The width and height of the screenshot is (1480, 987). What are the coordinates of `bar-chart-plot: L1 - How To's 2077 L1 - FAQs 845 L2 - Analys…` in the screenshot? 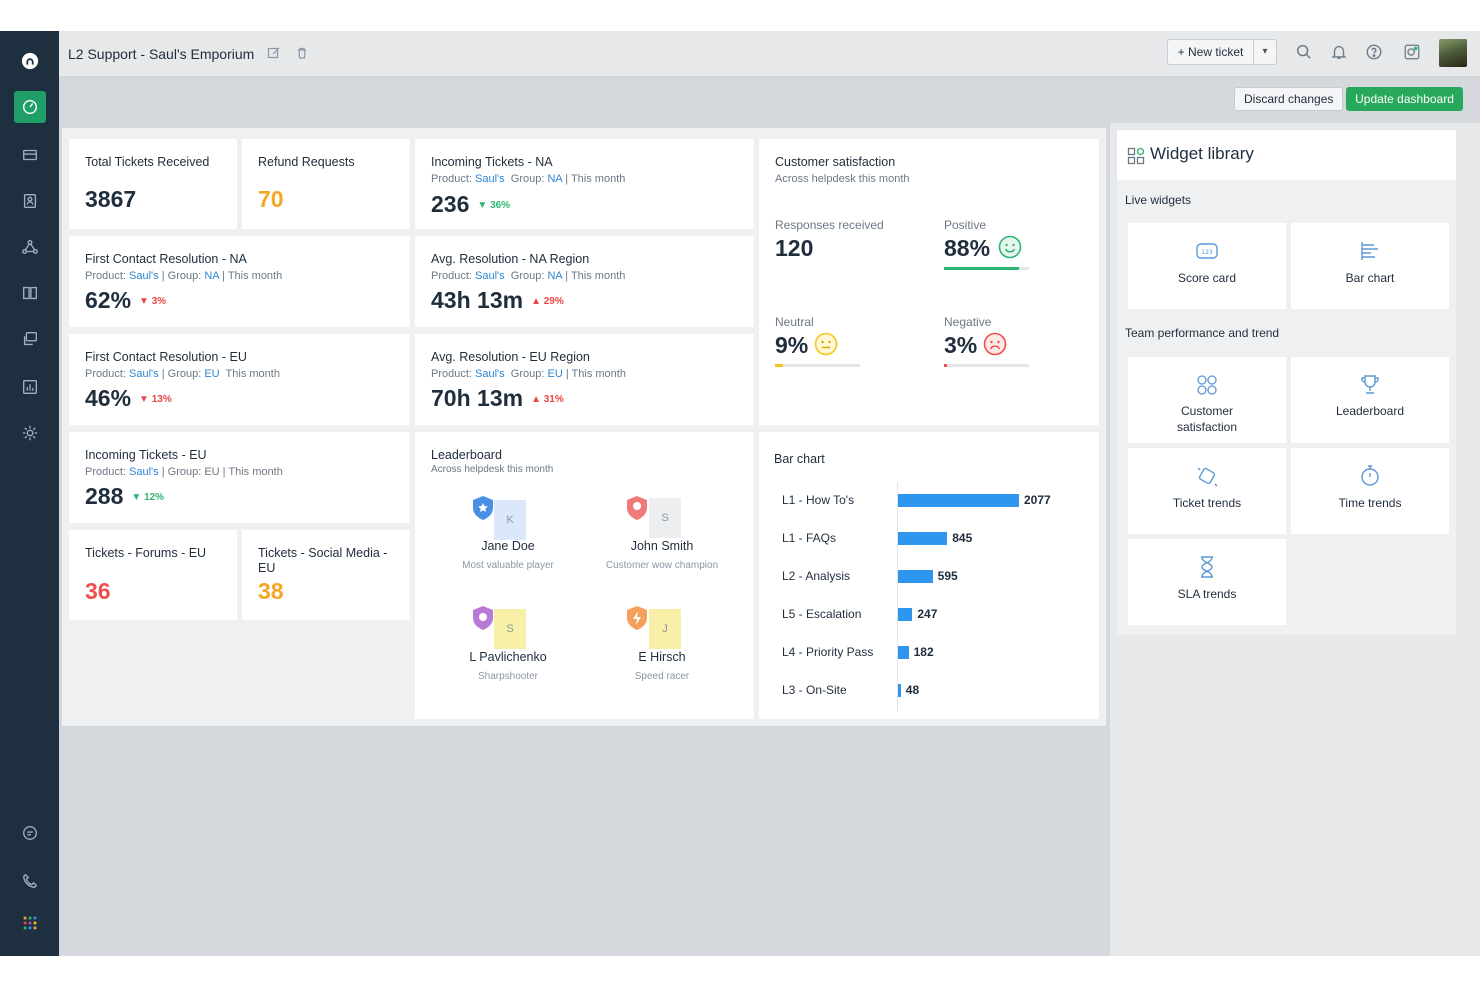 It's located at (929, 575).